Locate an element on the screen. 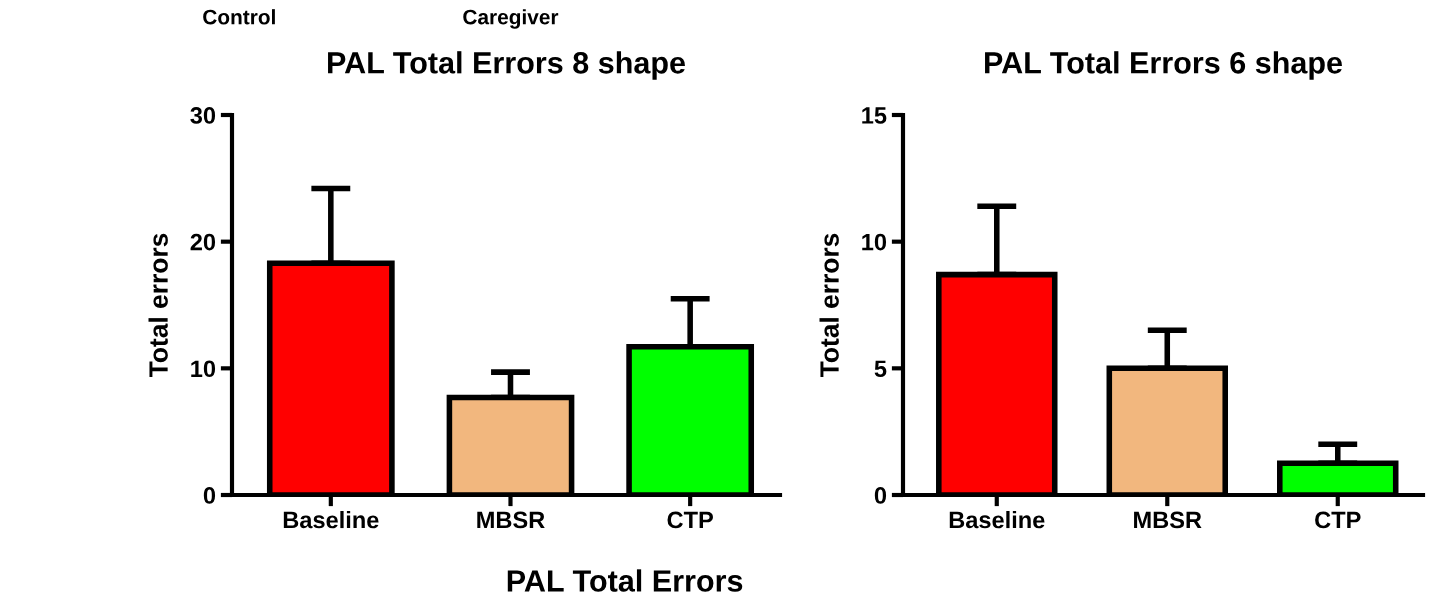 Image resolution: width=1445 pixels, height=610 pixels. y-tick-label: 20 is located at coordinates (203, 242).